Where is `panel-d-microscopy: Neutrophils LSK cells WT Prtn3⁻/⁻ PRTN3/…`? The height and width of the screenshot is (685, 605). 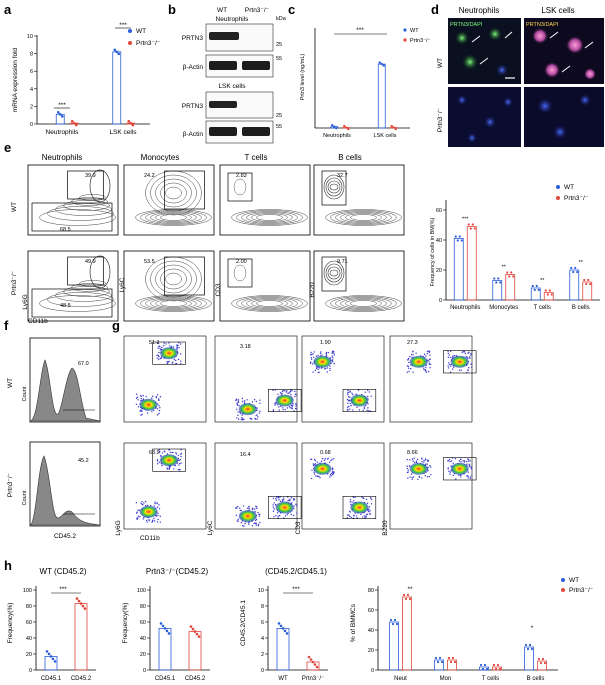 panel-d-microscopy: Neutrophils LSK cells WT Prtn3⁻/⁻ PRTN3/… is located at coordinates (520, 76).